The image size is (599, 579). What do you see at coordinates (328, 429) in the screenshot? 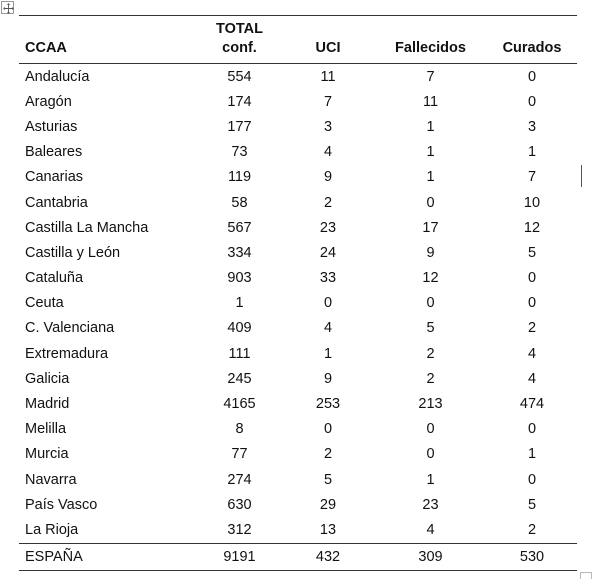
I see `cell-uci: 0` at bounding box center [328, 429].